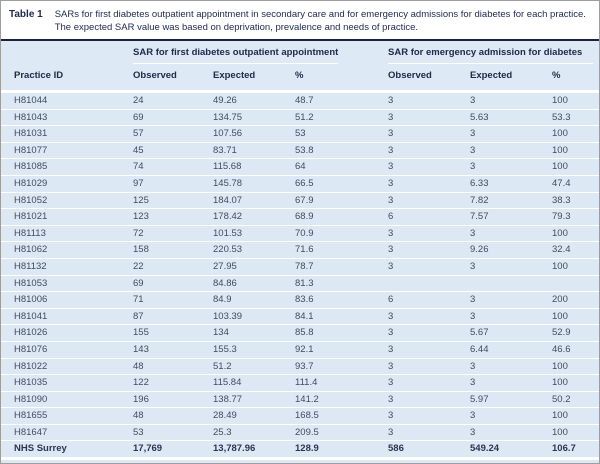 This screenshot has width=600, height=464. What do you see at coordinates (67, 134) in the screenshot?
I see `practice-id-cell: H81031` at bounding box center [67, 134].